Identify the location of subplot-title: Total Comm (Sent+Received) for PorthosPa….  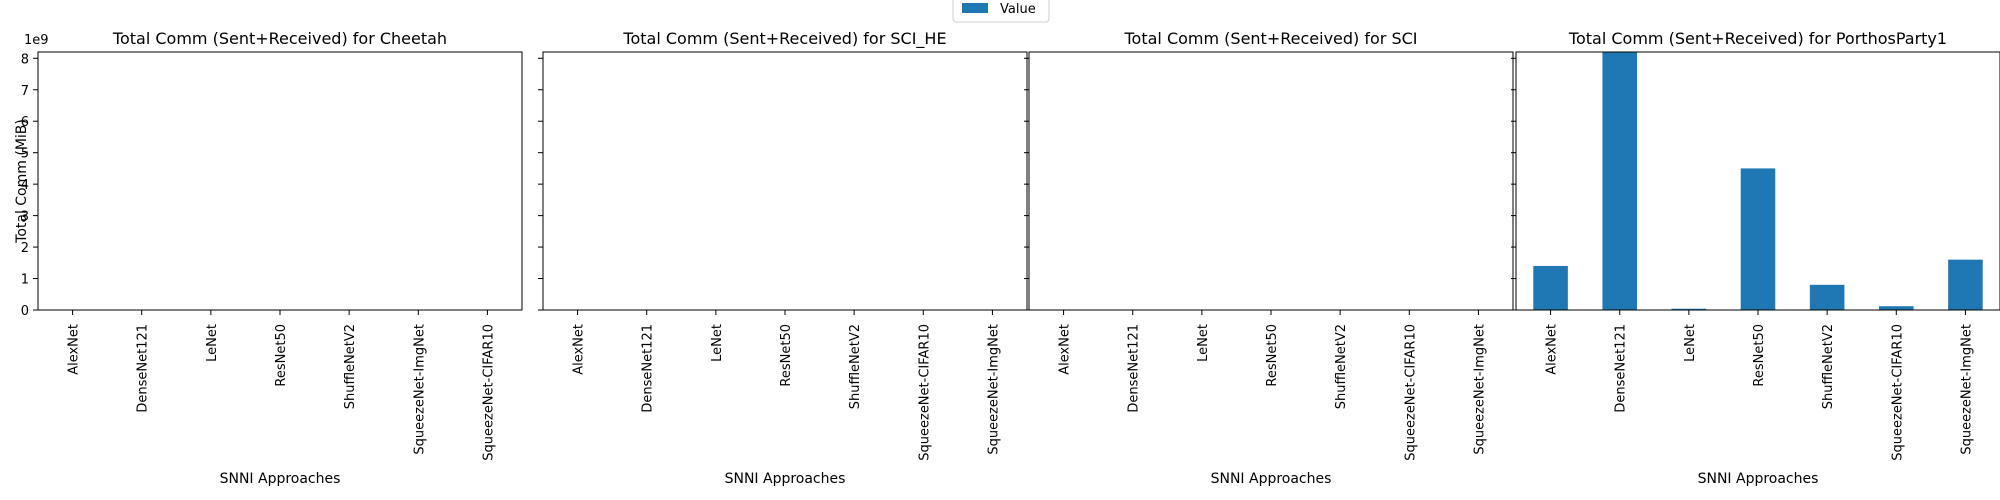
(1757, 38).